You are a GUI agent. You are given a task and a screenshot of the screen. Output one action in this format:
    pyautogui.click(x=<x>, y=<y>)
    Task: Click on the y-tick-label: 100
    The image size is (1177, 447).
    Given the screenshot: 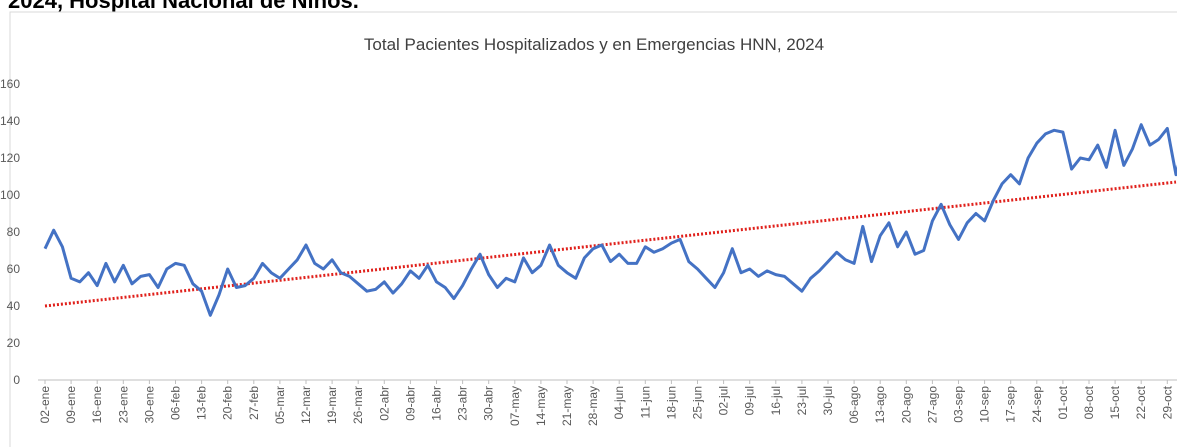 What is the action you would take?
    pyautogui.click(x=10, y=195)
    